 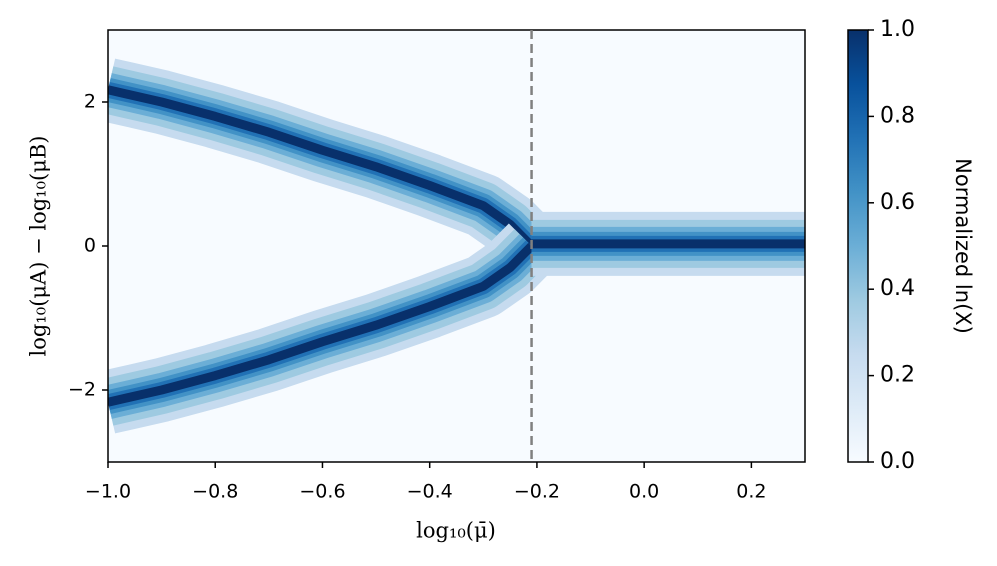 What do you see at coordinates (897, 29) in the screenshot?
I see `colorbar-tick-label: 1.0` at bounding box center [897, 29].